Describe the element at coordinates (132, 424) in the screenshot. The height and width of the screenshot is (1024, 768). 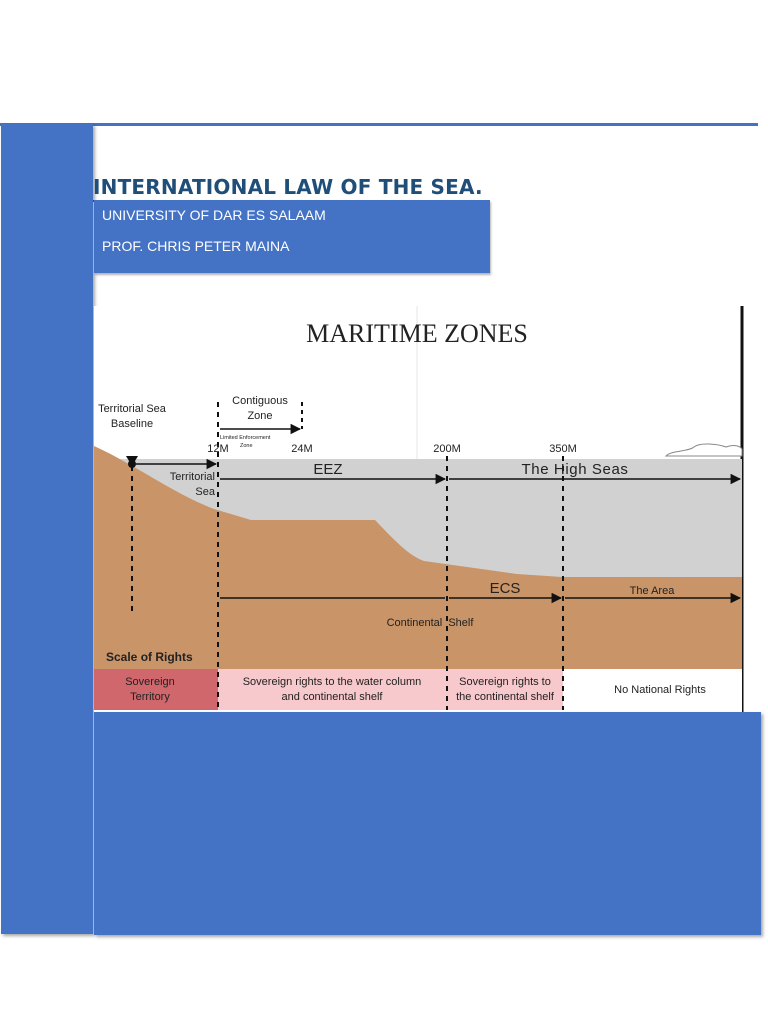
I see `baseline-label-line2: Baseline` at that location.